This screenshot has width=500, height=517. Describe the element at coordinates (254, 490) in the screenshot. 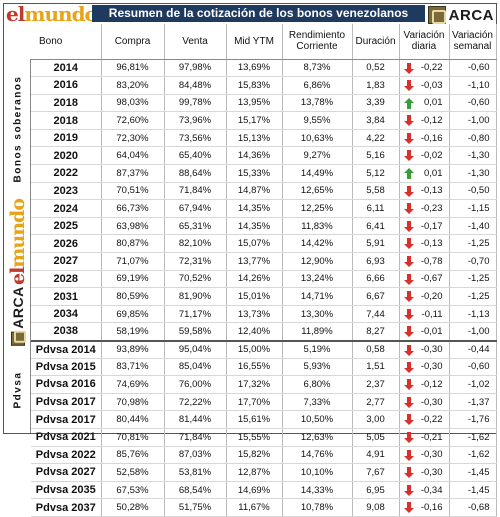

I see `mid-ytm-cell: 14,69%` at that location.